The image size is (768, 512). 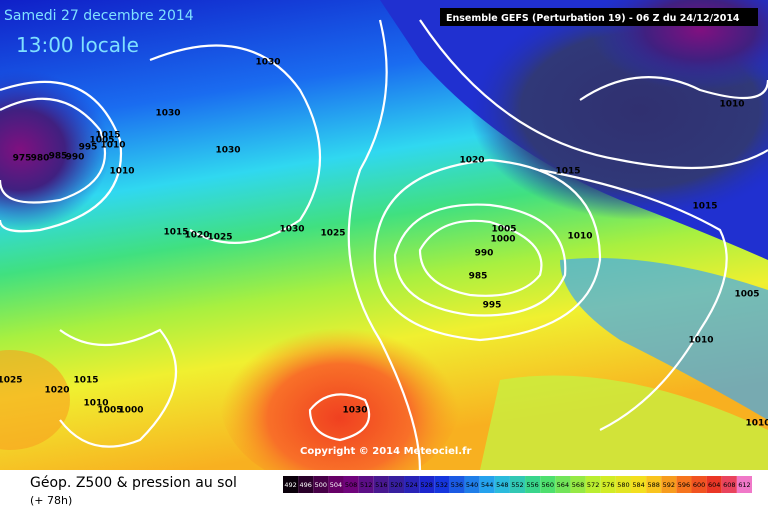 I want to click on isobar-label: 980, so click(x=40, y=159).